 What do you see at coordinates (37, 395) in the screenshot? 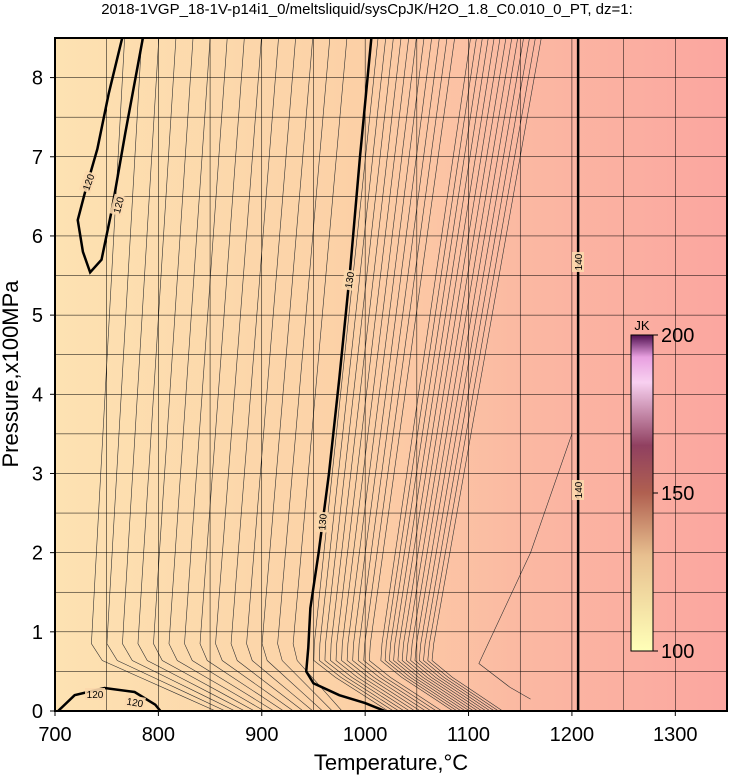
I see `y-tick-label: 4` at bounding box center [37, 395].